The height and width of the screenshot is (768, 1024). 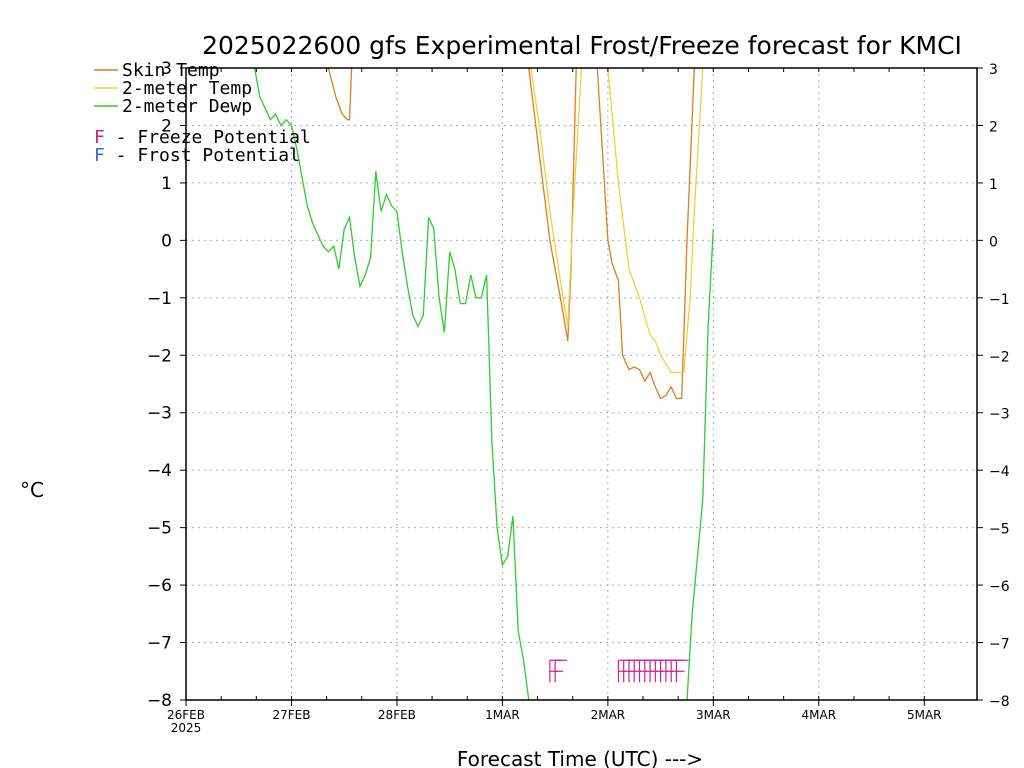 What do you see at coordinates (166, 184) in the screenshot?
I see `y-tick-label-left: 1` at bounding box center [166, 184].